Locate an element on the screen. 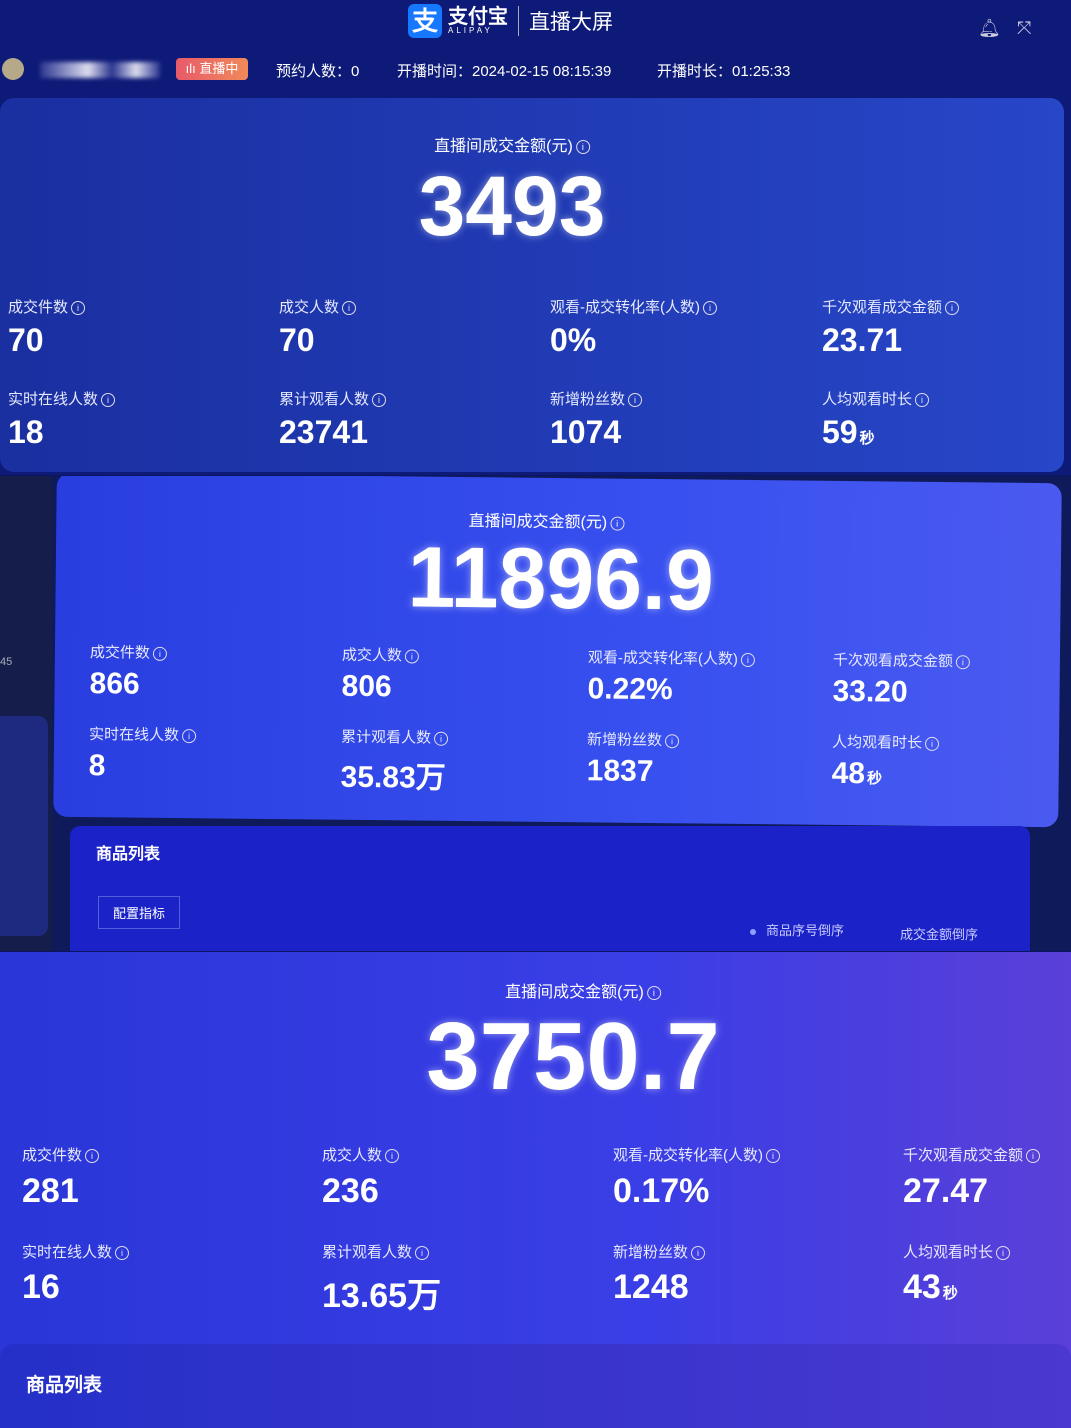 Image resolution: width=1071 pixels, height=1428 pixels. metric-value-text: 281 is located at coordinates (50, 1191).